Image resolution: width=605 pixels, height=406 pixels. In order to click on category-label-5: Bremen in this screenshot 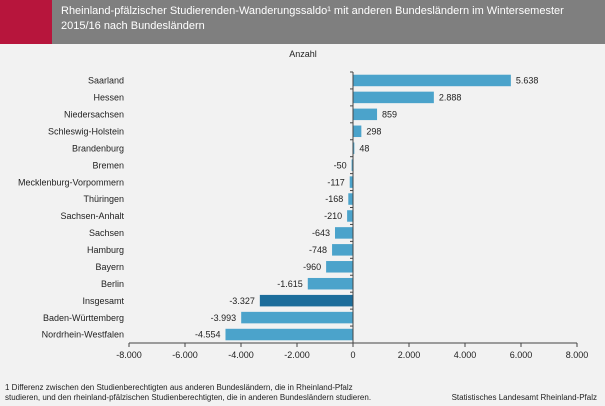, I will do `click(108, 165)`.